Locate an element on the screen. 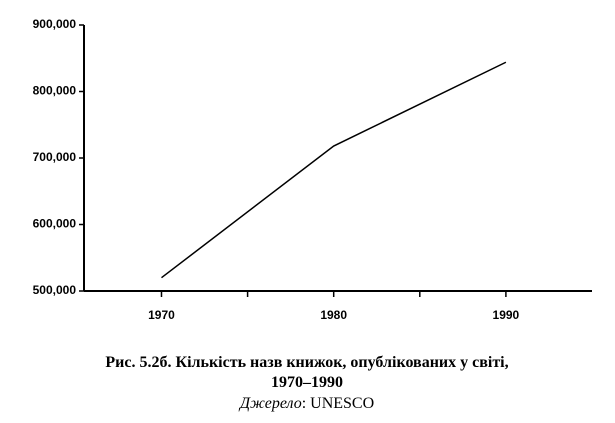  caption-line: 1970–1990 is located at coordinates (307, 382).